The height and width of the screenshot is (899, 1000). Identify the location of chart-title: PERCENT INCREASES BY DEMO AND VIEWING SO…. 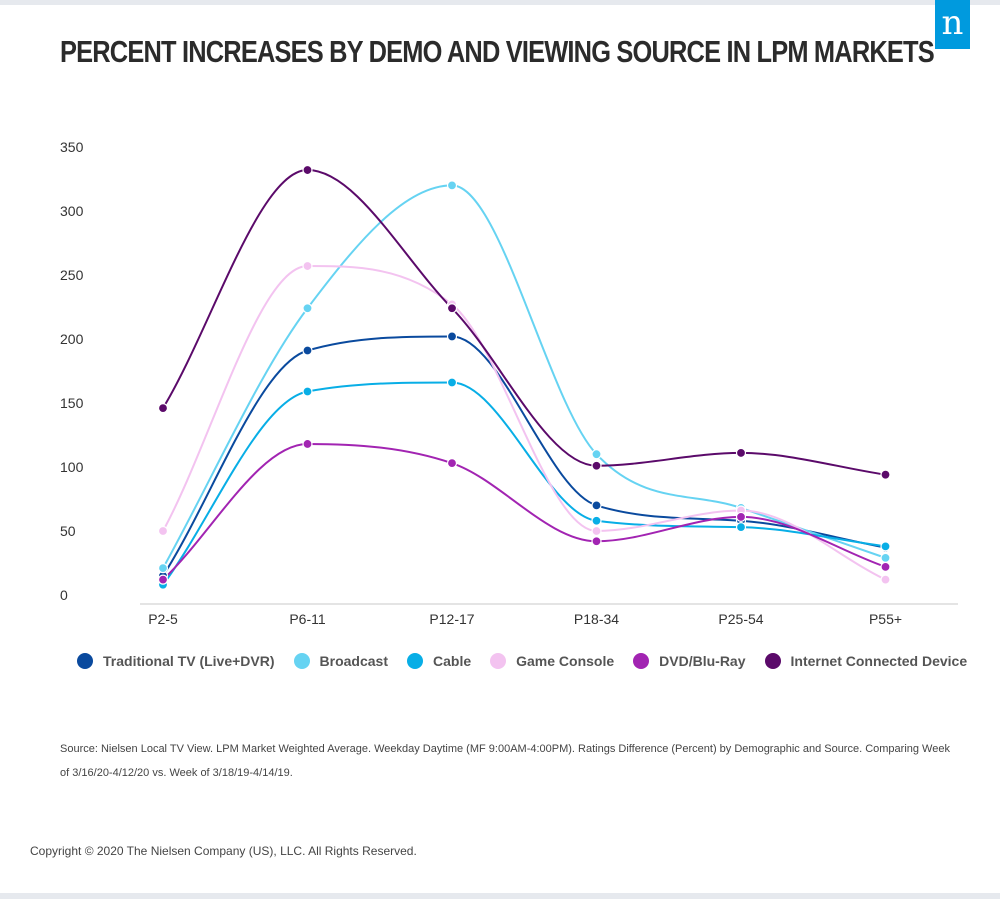
(497, 51).